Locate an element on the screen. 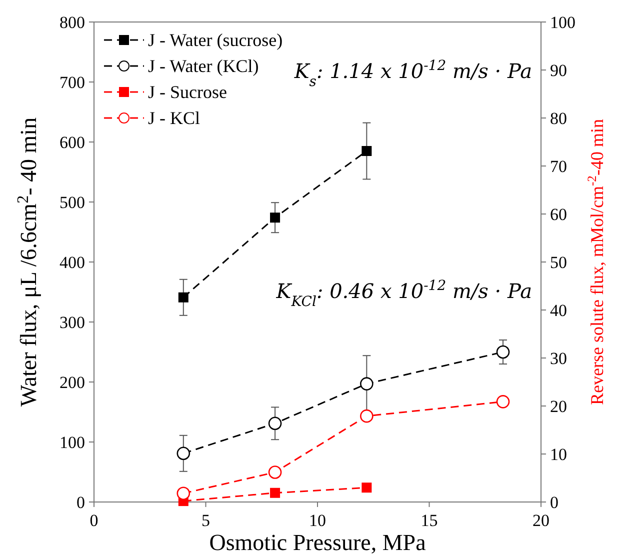 The image size is (617, 558). x-tick-label: 10 is located at coordinates (317, 520).